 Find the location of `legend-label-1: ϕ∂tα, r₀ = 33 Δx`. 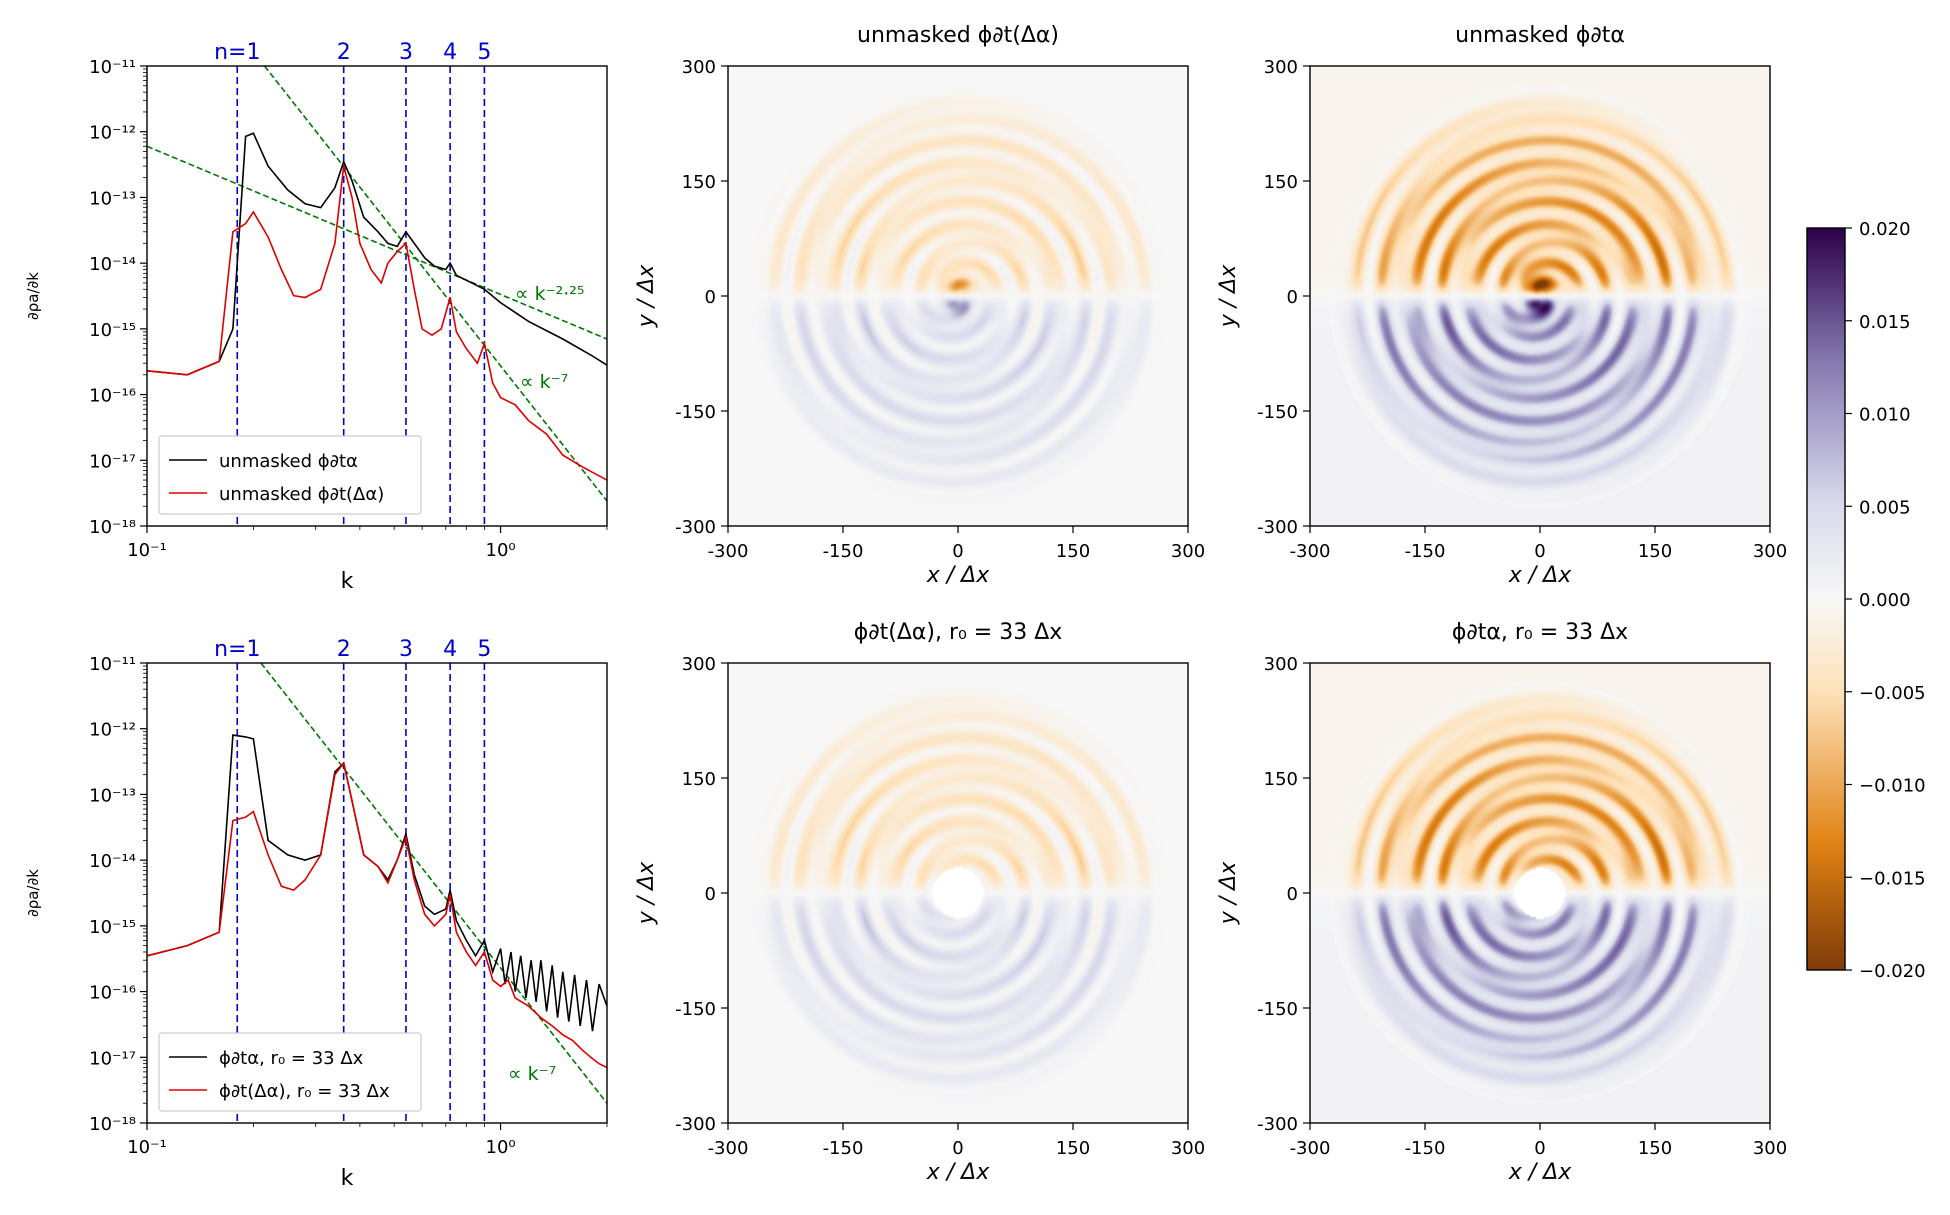

legend-label-1: ϕ∂tα, r₀ = 33 Δx is located at coordinates (291, 1058).